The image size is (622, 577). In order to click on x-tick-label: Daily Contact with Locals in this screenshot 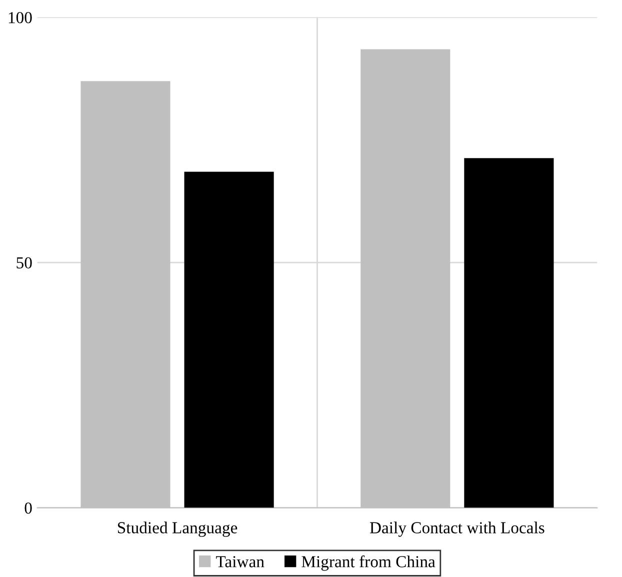, I will do `click(457, 529)`.